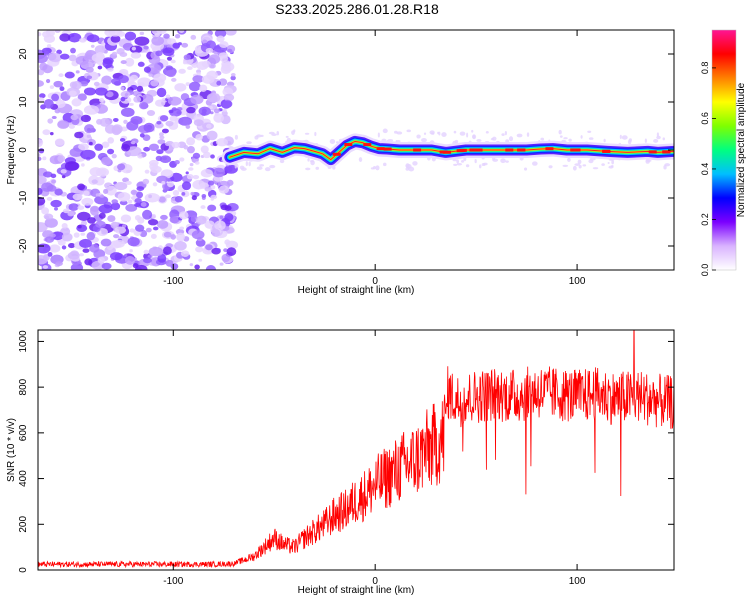  I want to click on colorbar-tick-label: 0.0, so click(705, 270).